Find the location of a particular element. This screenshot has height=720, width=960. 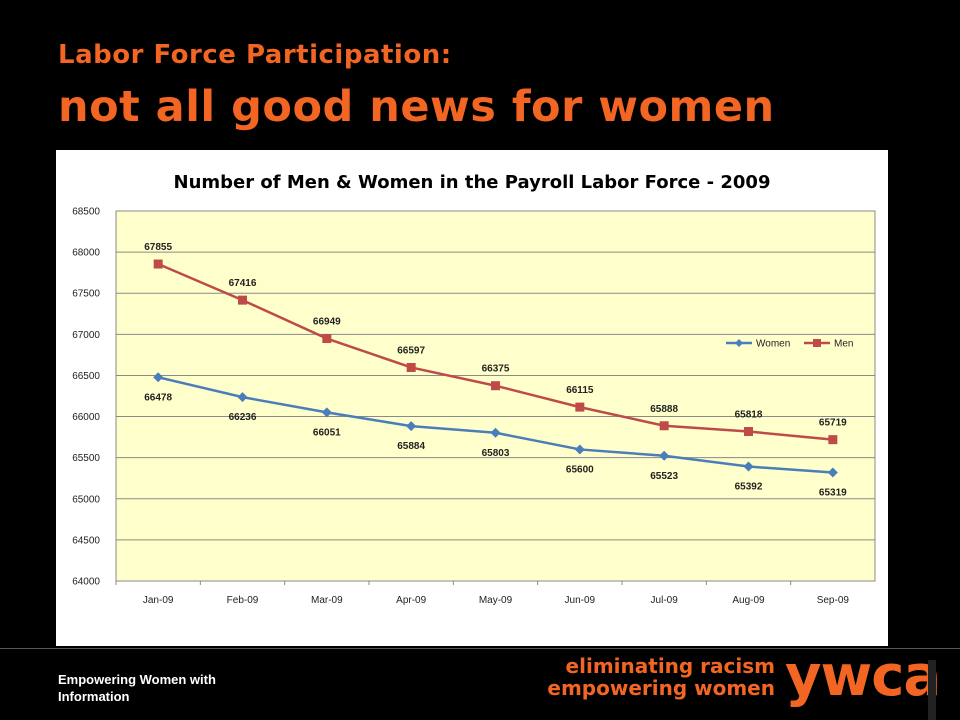

y-tick-label: 68500 is located at coordinates (86, 212).